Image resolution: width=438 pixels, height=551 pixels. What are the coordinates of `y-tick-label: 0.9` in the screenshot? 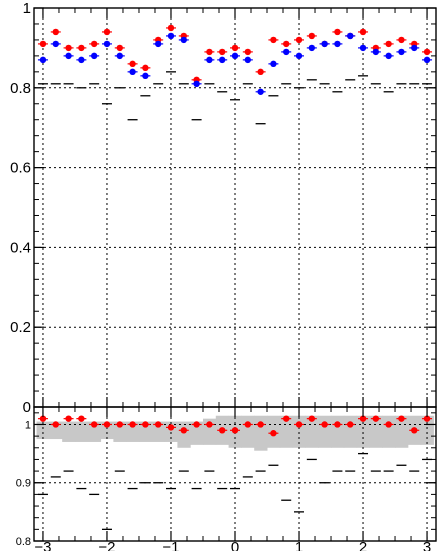 It's located at (23, 484).